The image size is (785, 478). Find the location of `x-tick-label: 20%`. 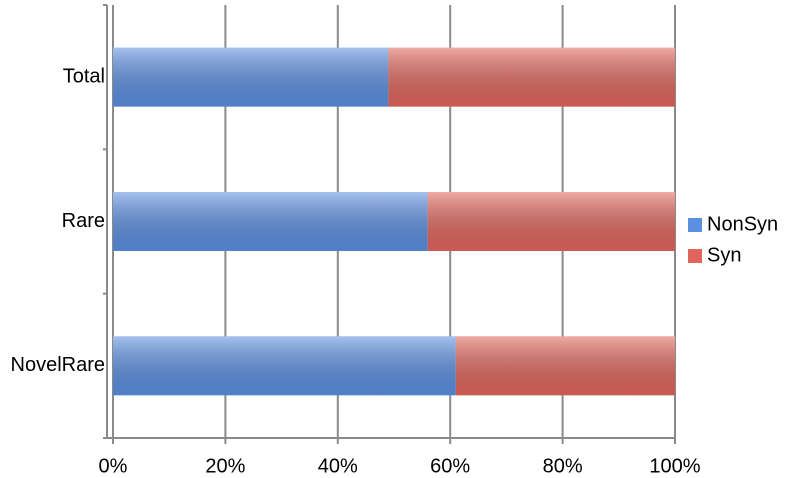

x-tick-label: 20% is located at coordinates (225, 466).